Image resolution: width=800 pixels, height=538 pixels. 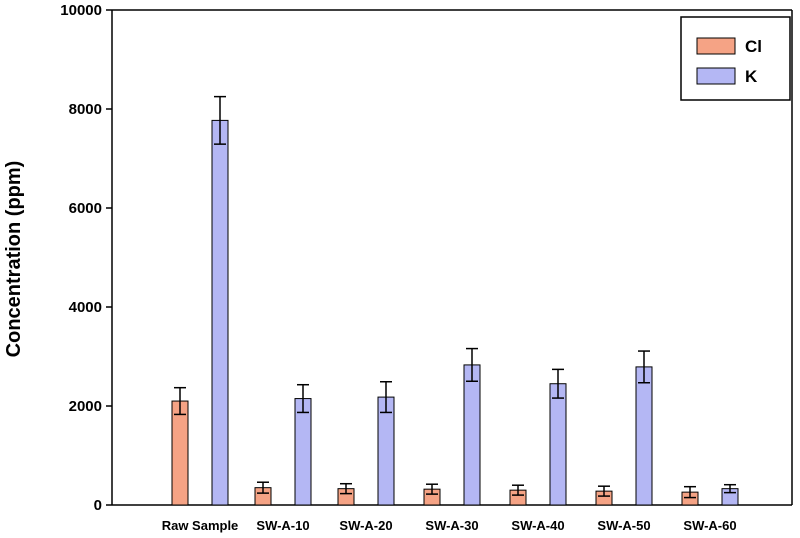 I want to click on legend-label-k: K, so click(x=751, y=76).